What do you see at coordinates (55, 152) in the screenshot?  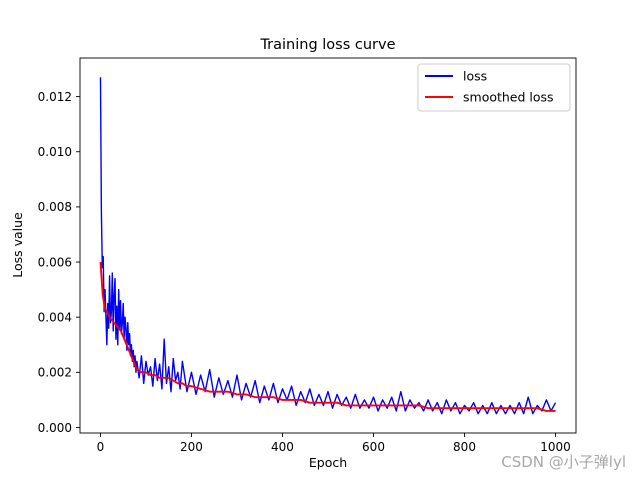 I see `y-tick-label: 0.010` at bounding box center [55, 152].